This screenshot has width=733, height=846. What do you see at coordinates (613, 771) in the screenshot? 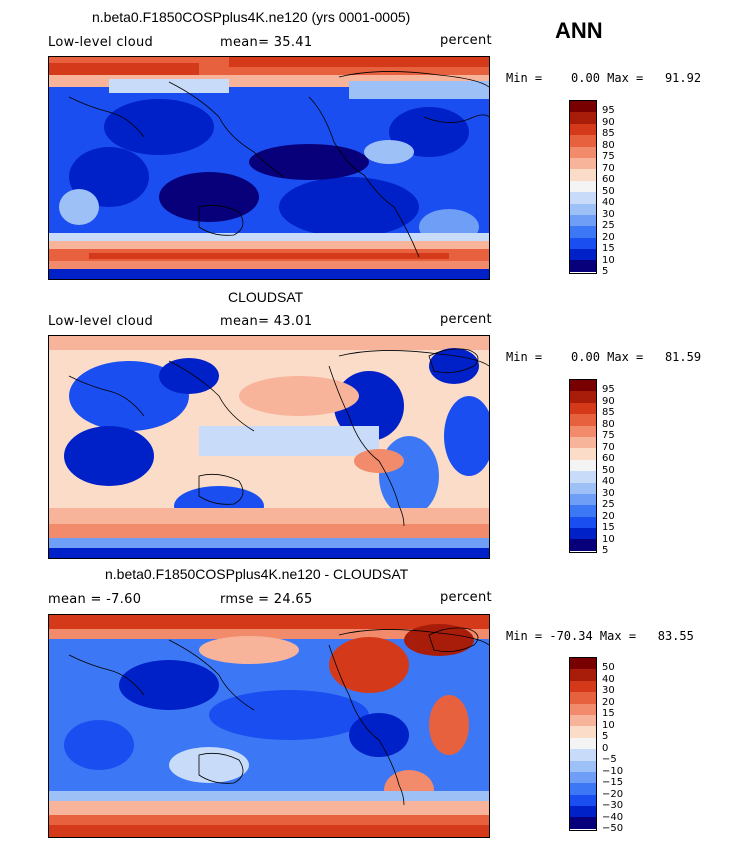
I see `cb-label: −10` at bounding box center [613, 771].